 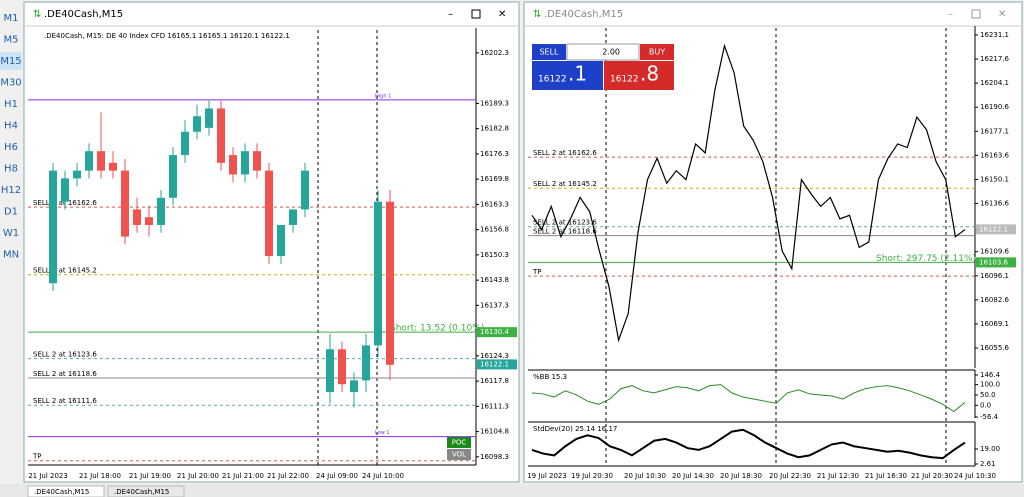 I want to click on y-tick-label: 16143.8, so click(x=494, y=280).